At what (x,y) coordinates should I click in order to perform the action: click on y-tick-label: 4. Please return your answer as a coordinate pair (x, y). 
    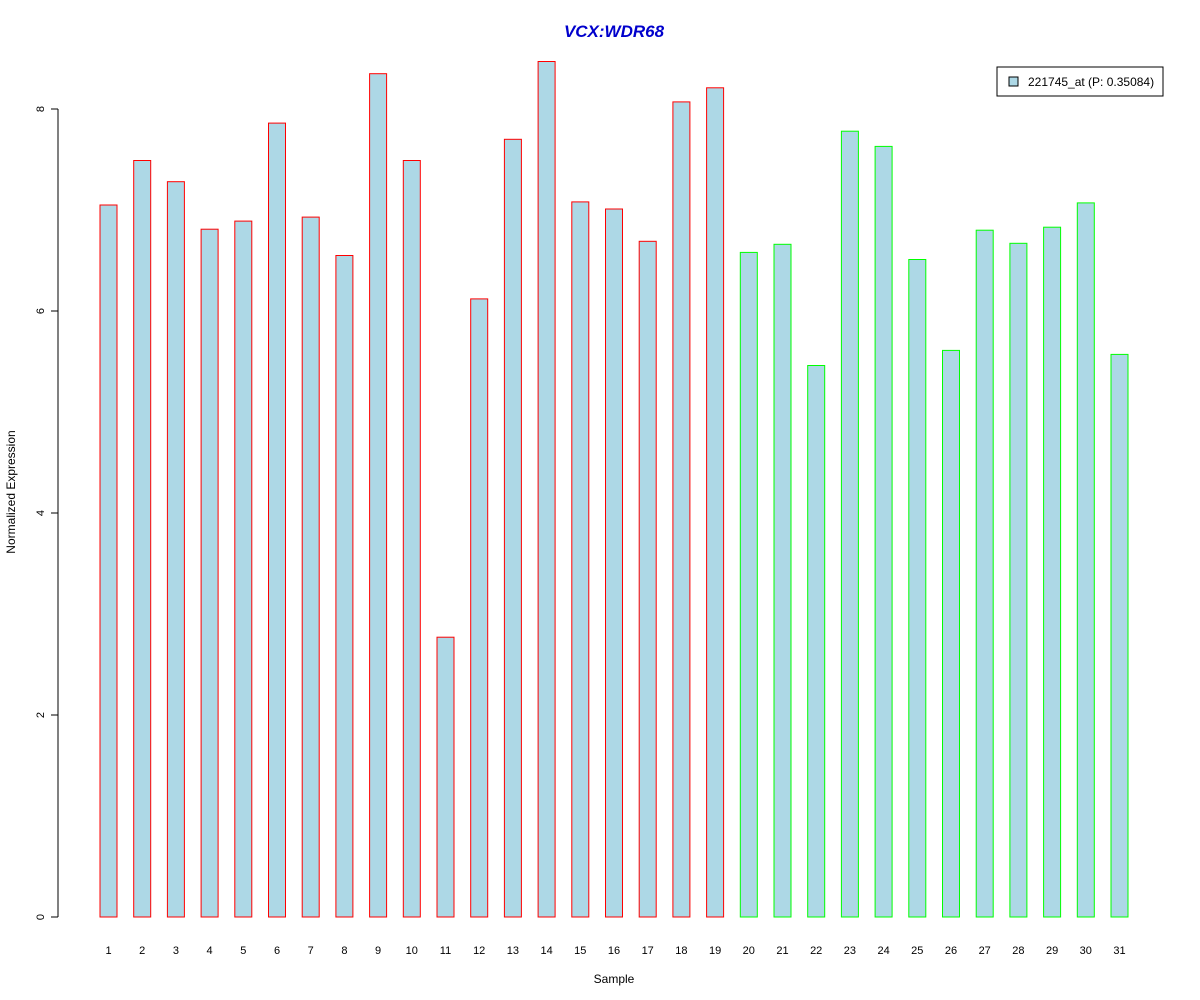
    Looking at the image, I should click on (41, 513).